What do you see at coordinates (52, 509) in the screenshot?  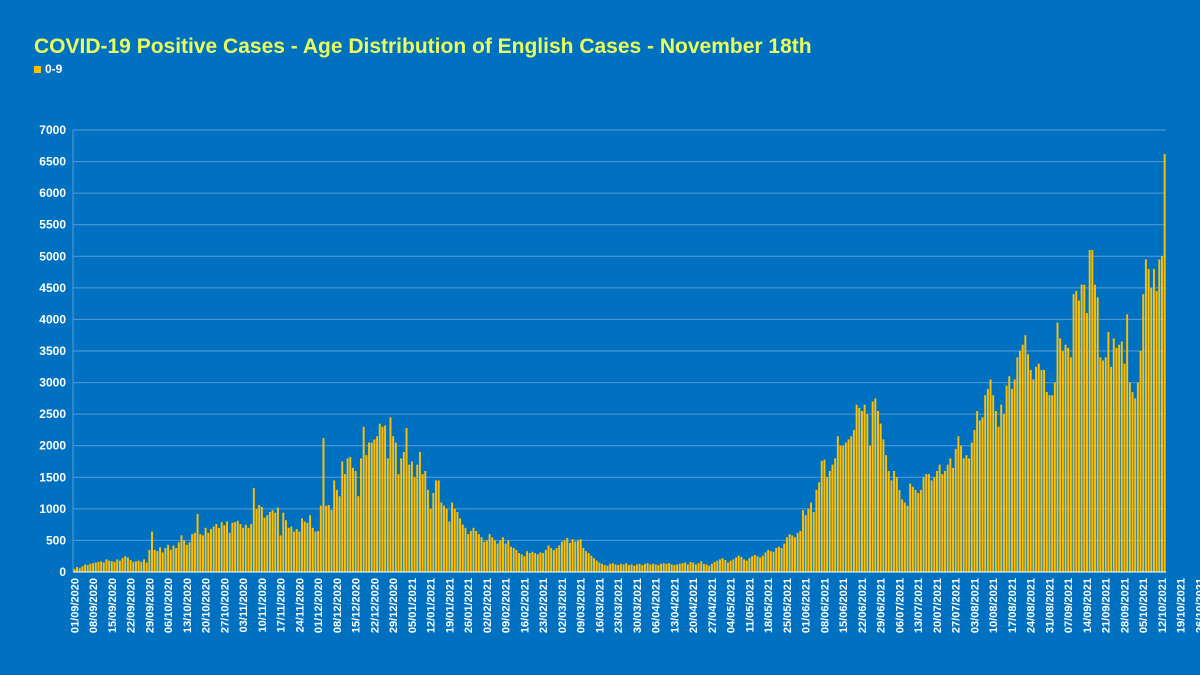 I see `y-tick-label: 1000` at bounding box center [52, 509].